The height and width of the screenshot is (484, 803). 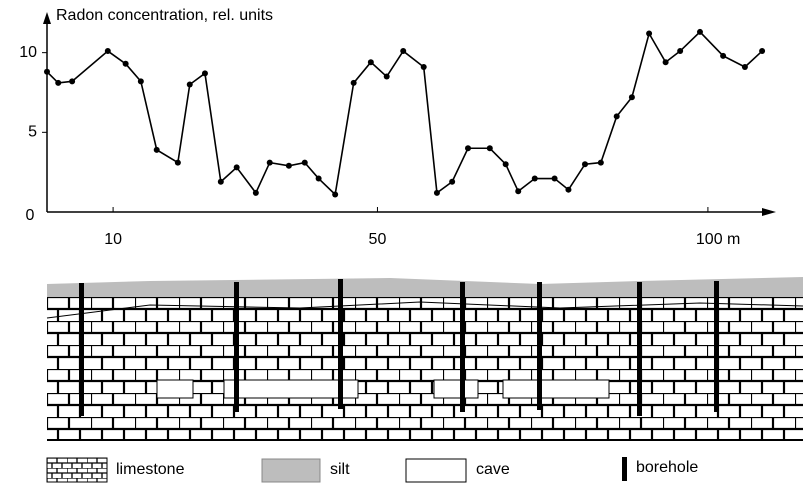 What do you see at coordinates (493, 469) in the screenshot?
I see `legend-label: cave` at bounding box center [493, 469].